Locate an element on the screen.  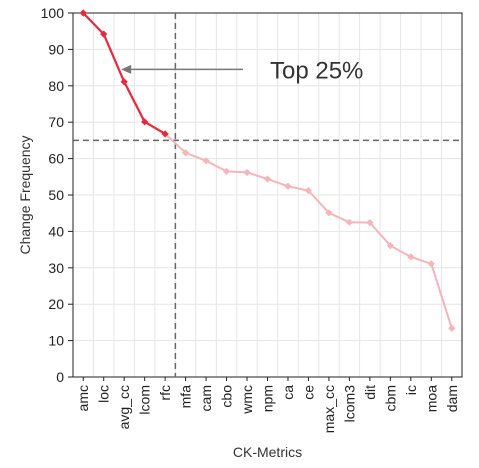
data-point-ic is located at coordinates (411, 257).